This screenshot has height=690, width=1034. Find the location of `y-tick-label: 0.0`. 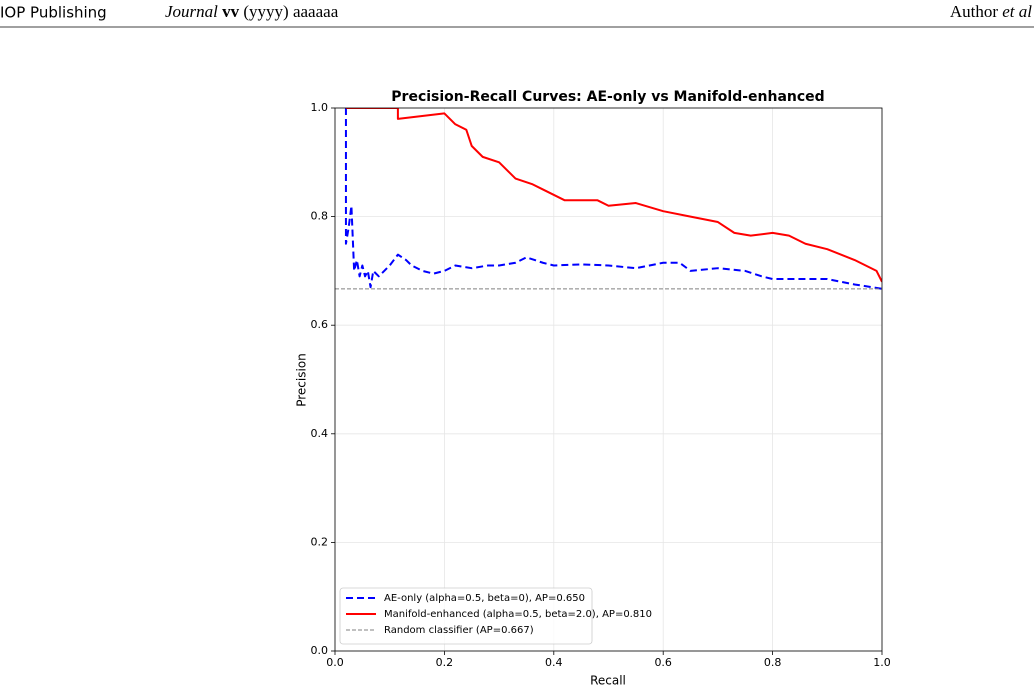

y-tick-label: 0.0 is located at coordinates (320, 650).